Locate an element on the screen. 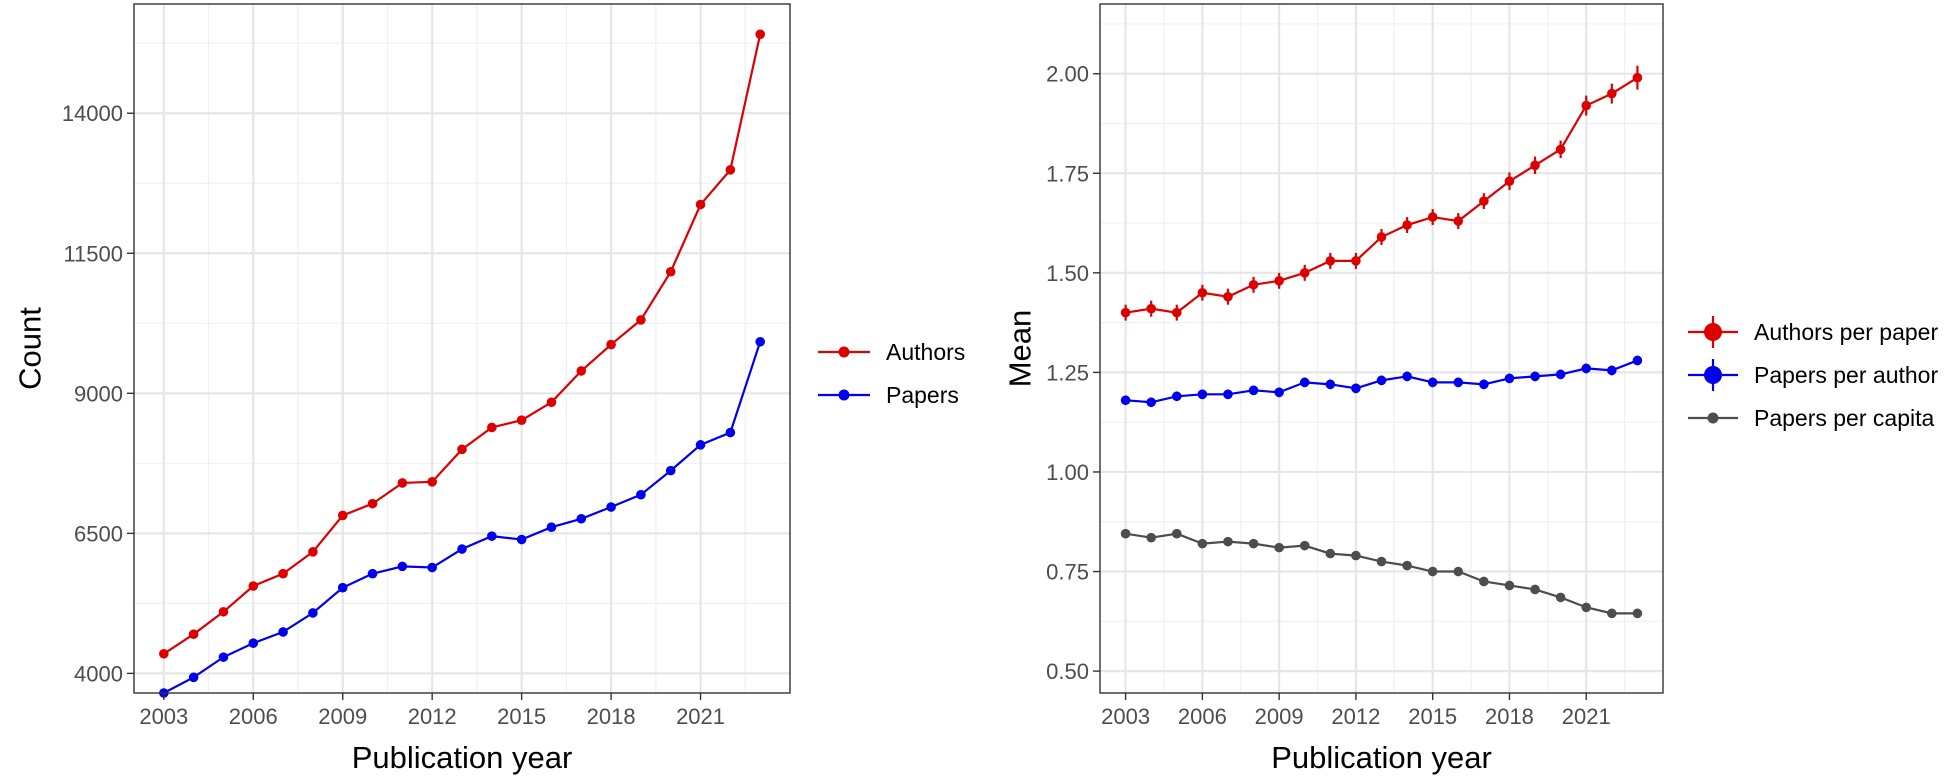  legend-item-authors-per-paper: Authors per paper is located at coordinates (1813, 332).